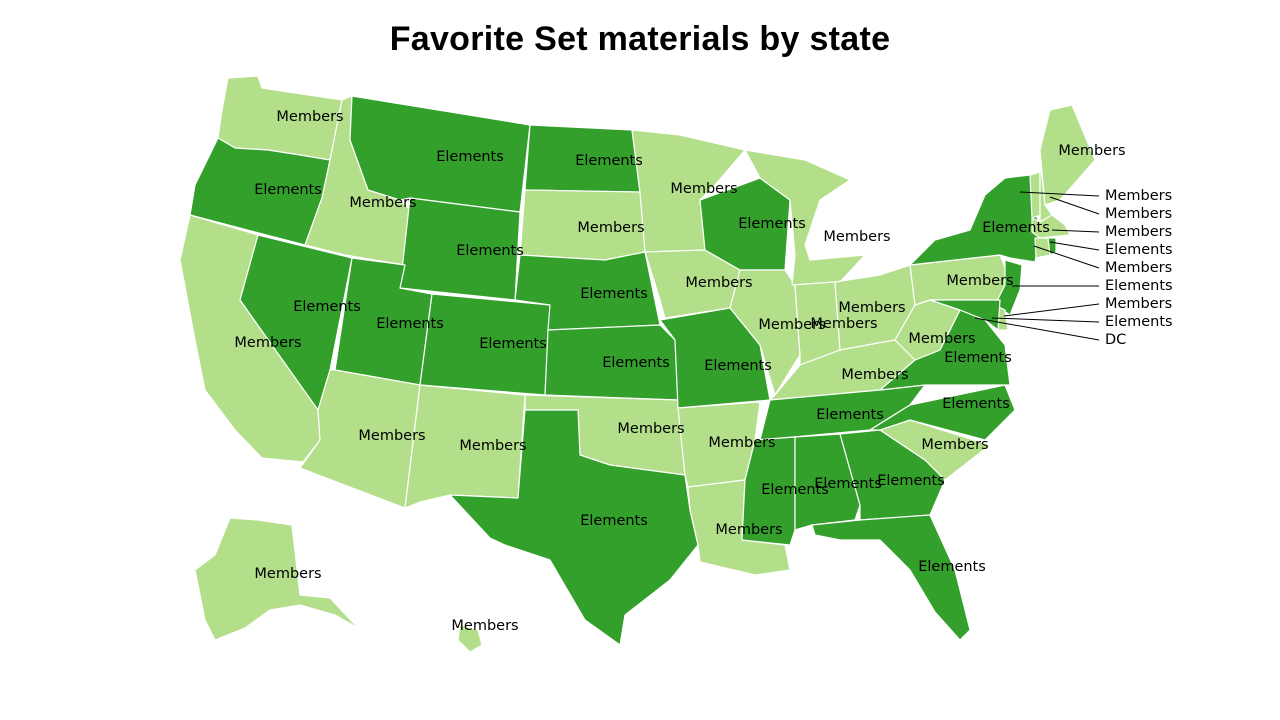 Image resolution: width=1280 pixels, height=720 pixels. I want to click on state-label-NC: Elements, so click(976, 404).